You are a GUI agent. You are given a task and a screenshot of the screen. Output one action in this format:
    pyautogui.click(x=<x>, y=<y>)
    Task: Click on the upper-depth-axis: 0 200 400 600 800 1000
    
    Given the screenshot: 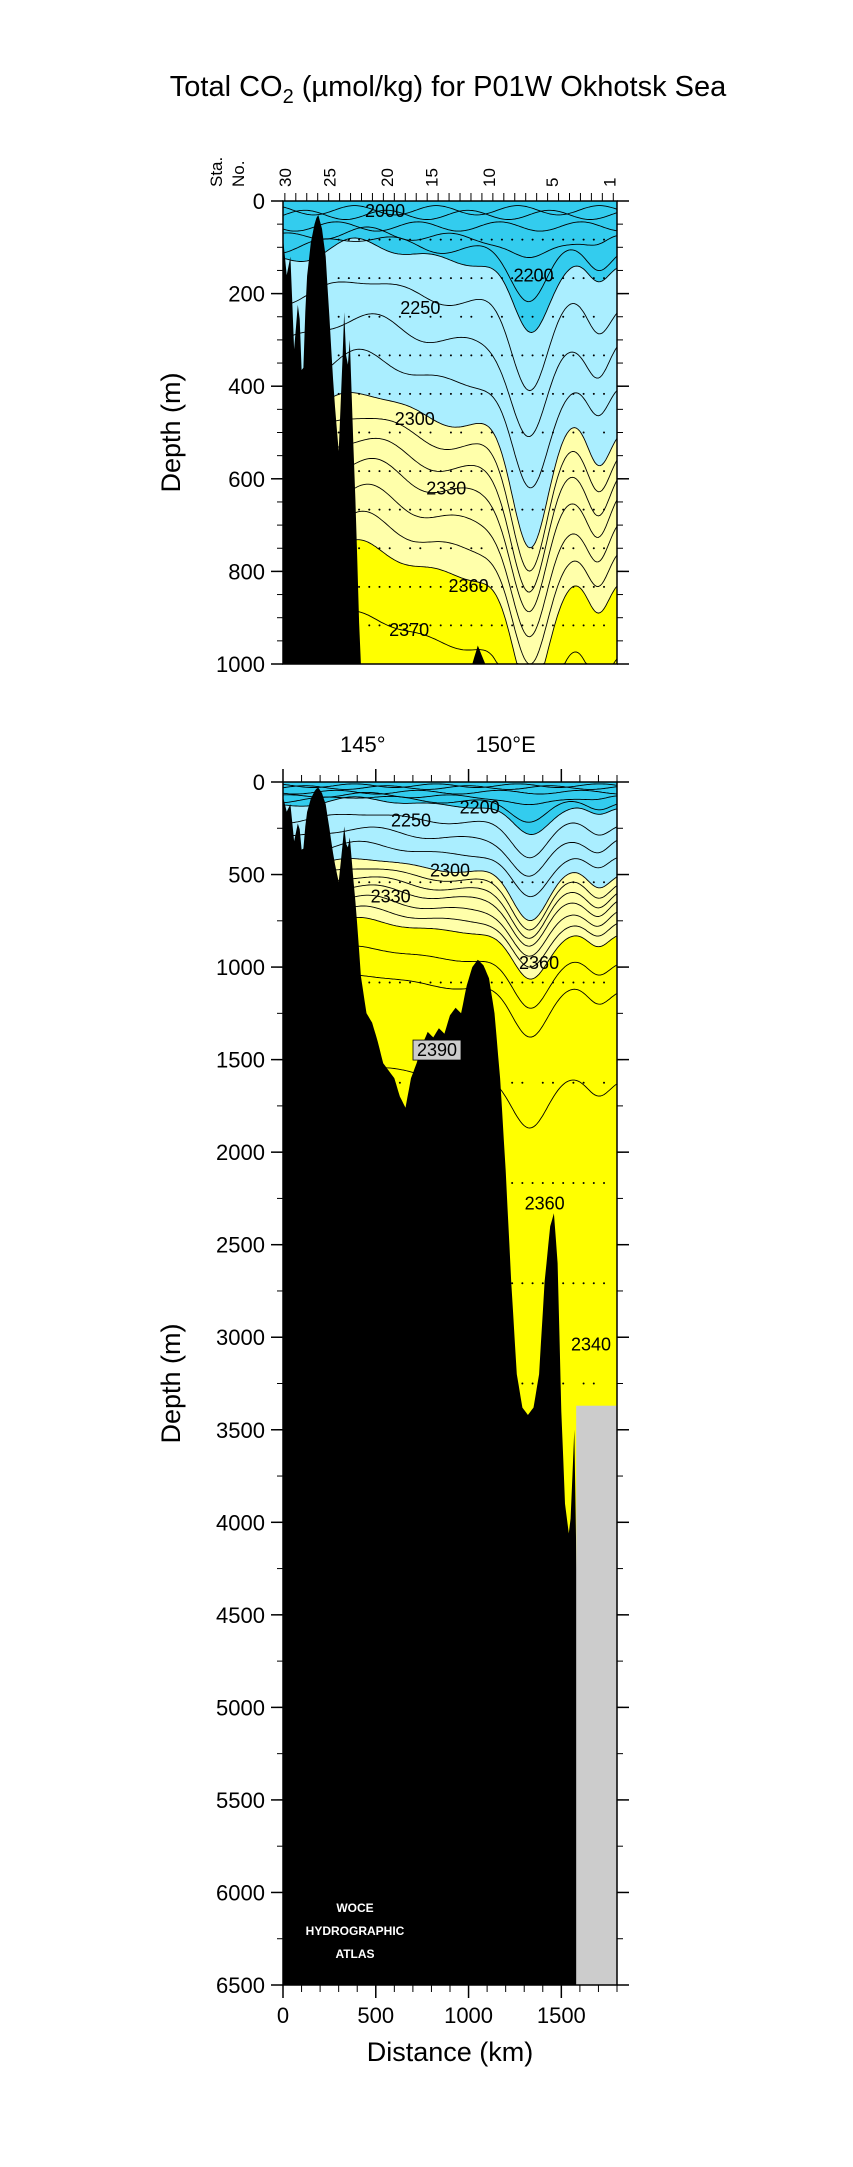 What is the action you would take?
    pyautogui.click(x=422, y=433)
    